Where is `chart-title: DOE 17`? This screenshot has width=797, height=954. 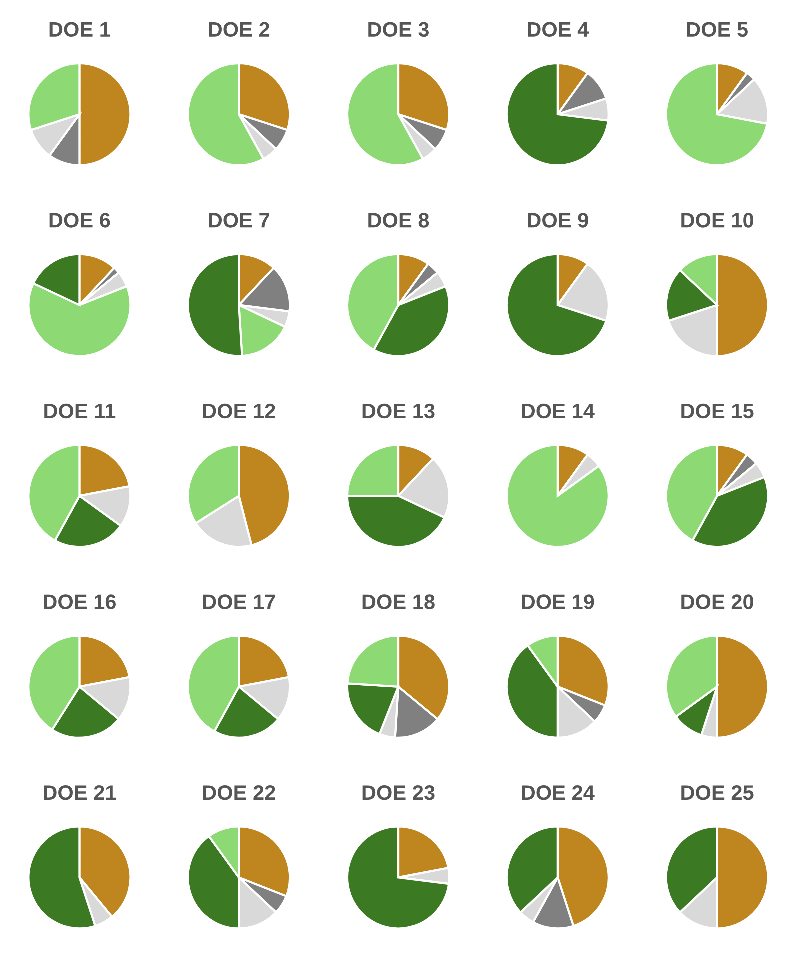 chart-title: DOE 17 is located at coordinates (239, 602).